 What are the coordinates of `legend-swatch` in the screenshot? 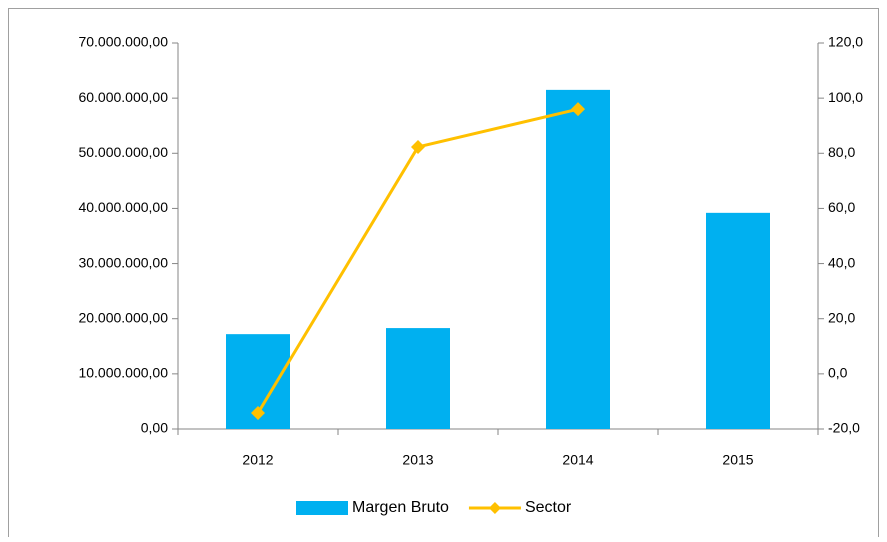 It's located at (322, 508).